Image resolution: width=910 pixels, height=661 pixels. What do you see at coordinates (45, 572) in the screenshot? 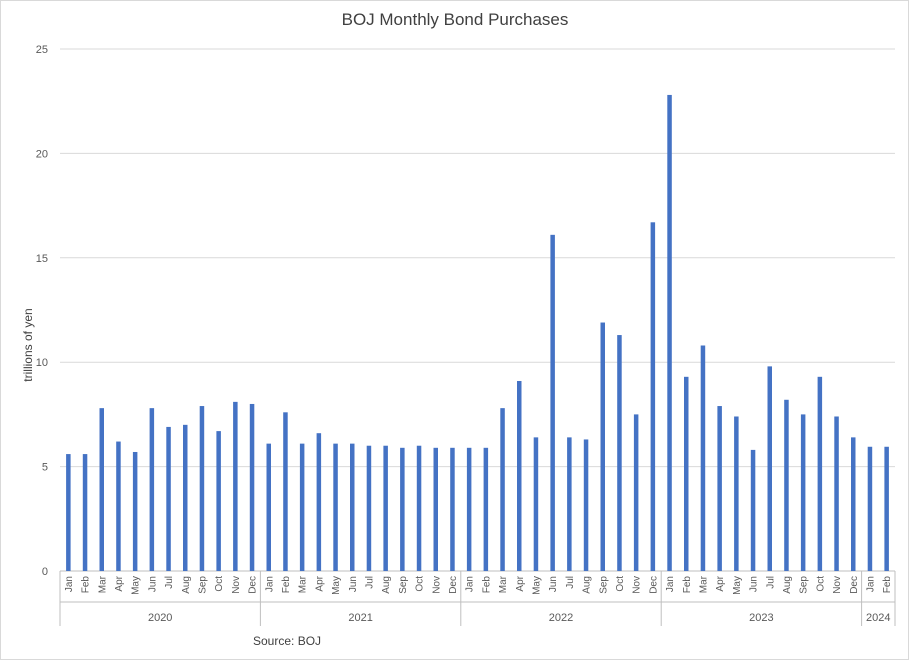
I see `y-tick-label: 0` at bounding box center [45, 572].